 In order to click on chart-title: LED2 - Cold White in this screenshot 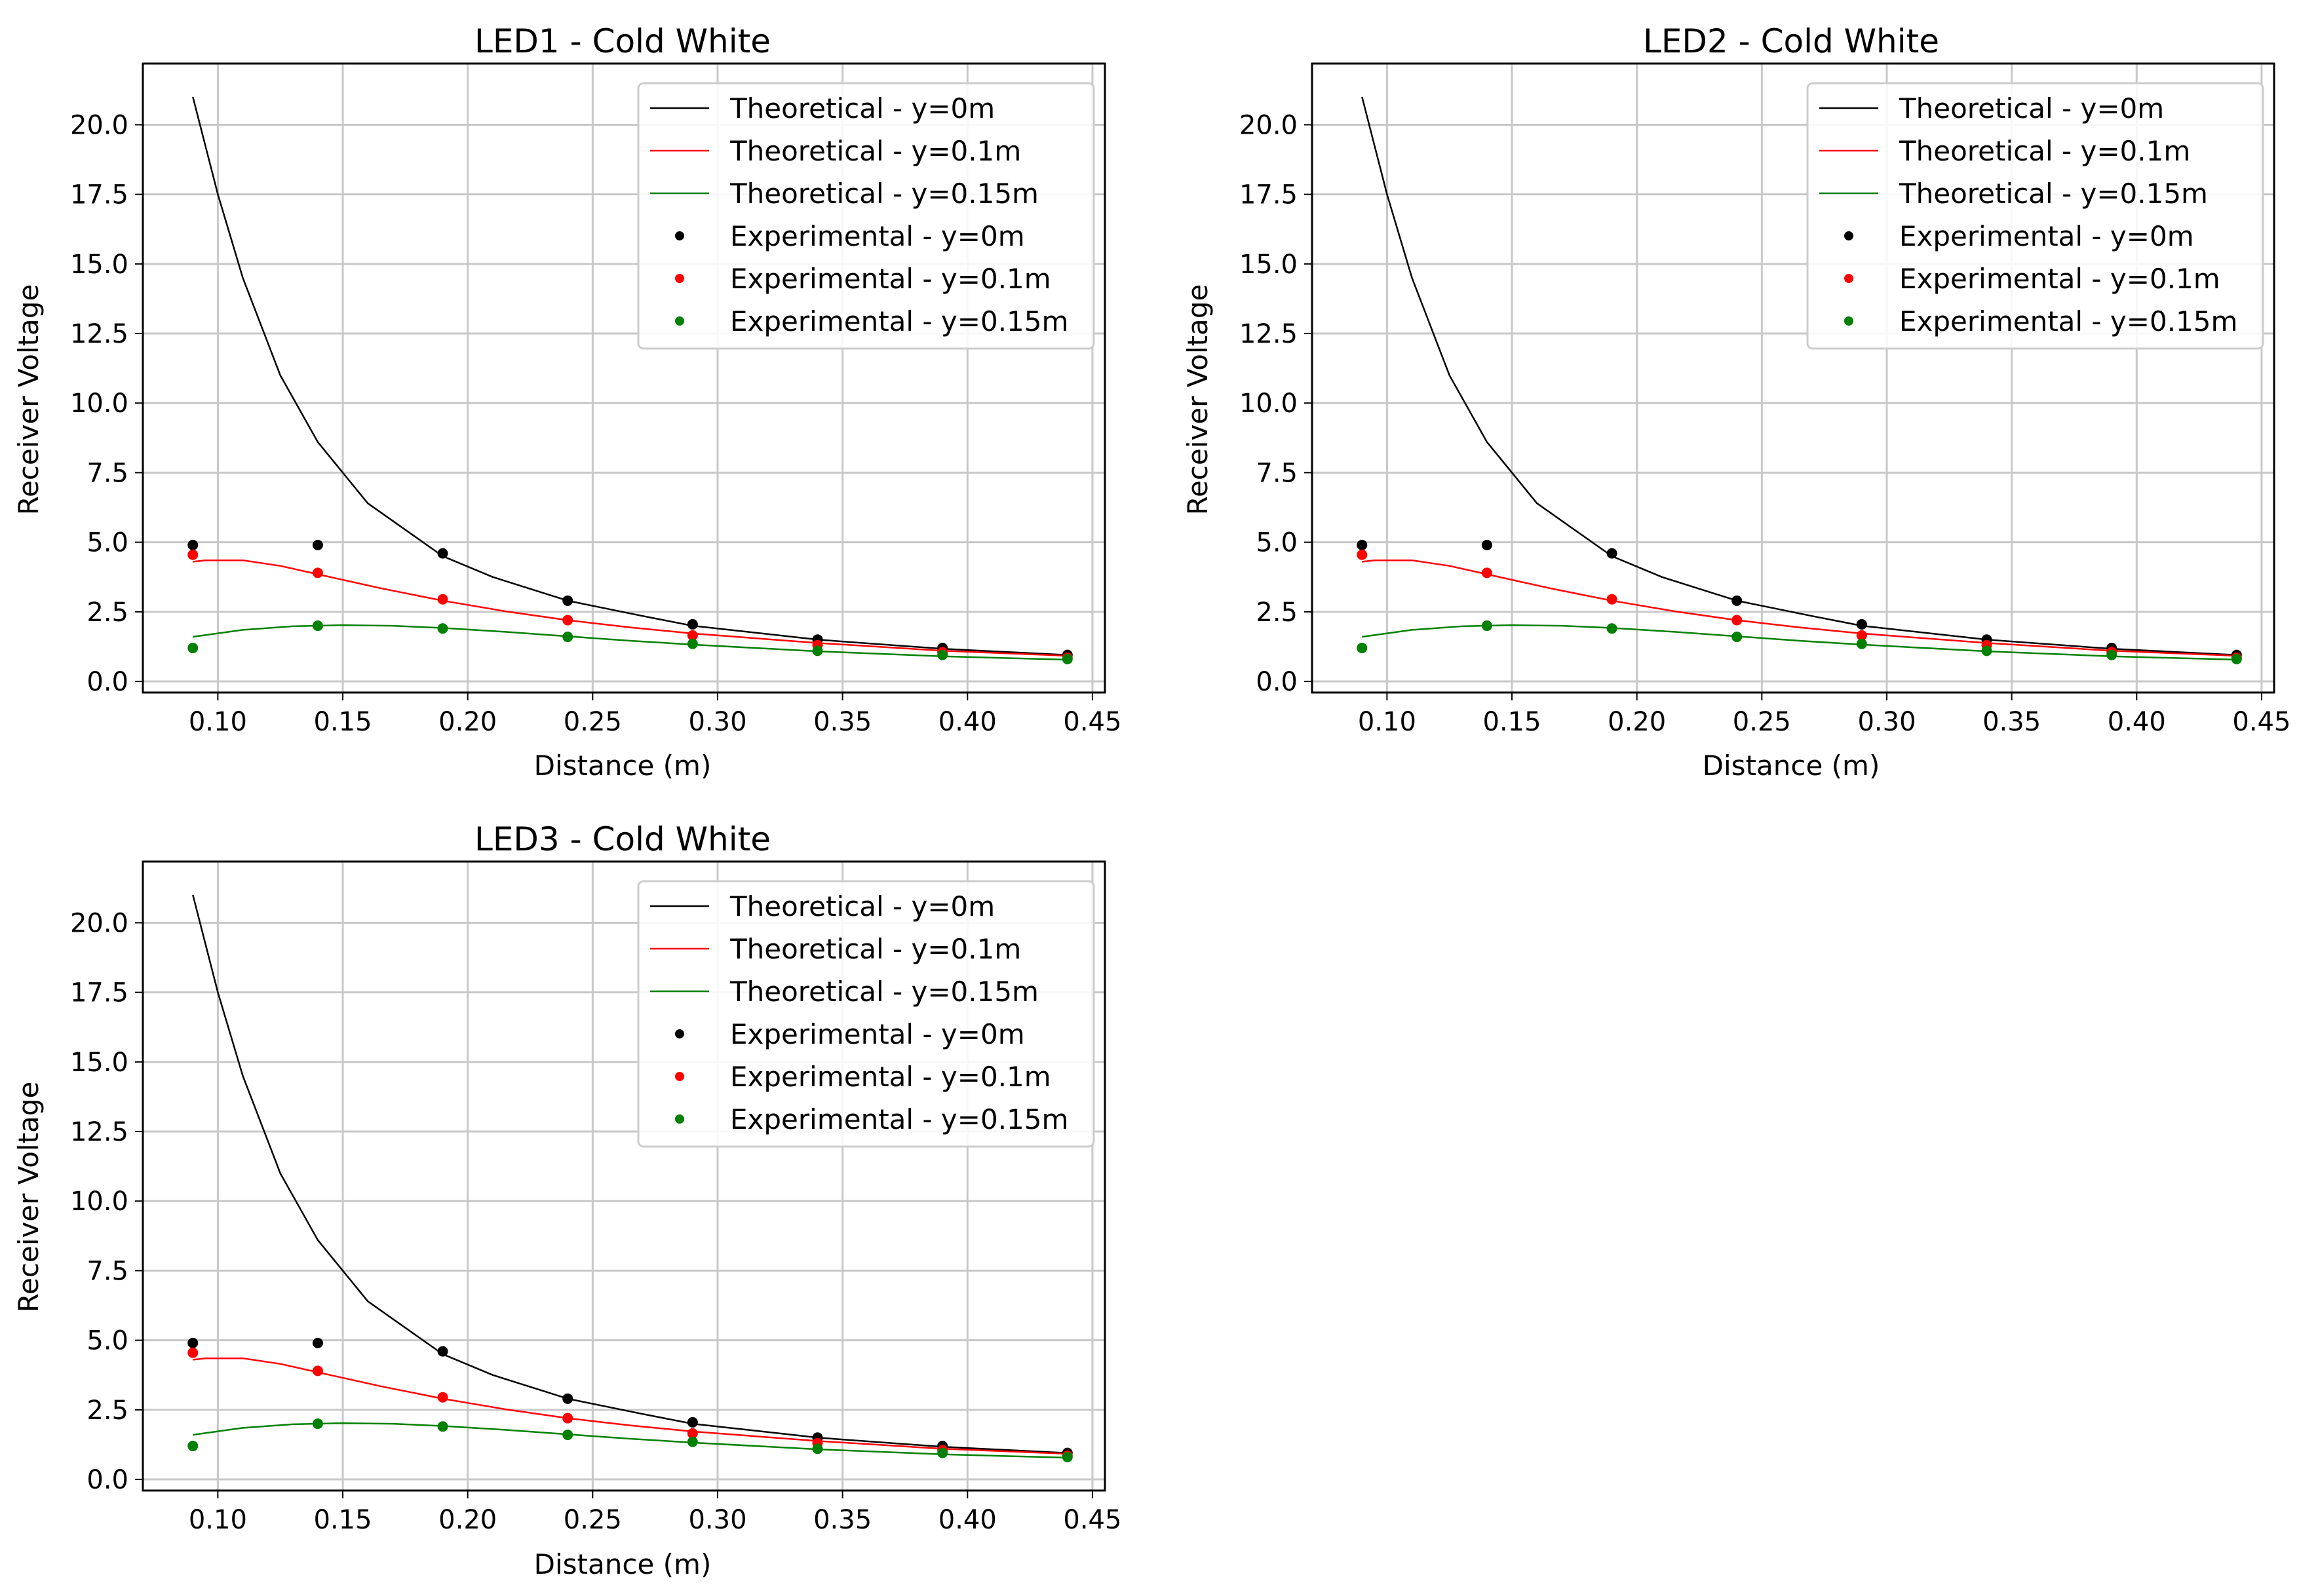, I will do `click(1791, 41)`.